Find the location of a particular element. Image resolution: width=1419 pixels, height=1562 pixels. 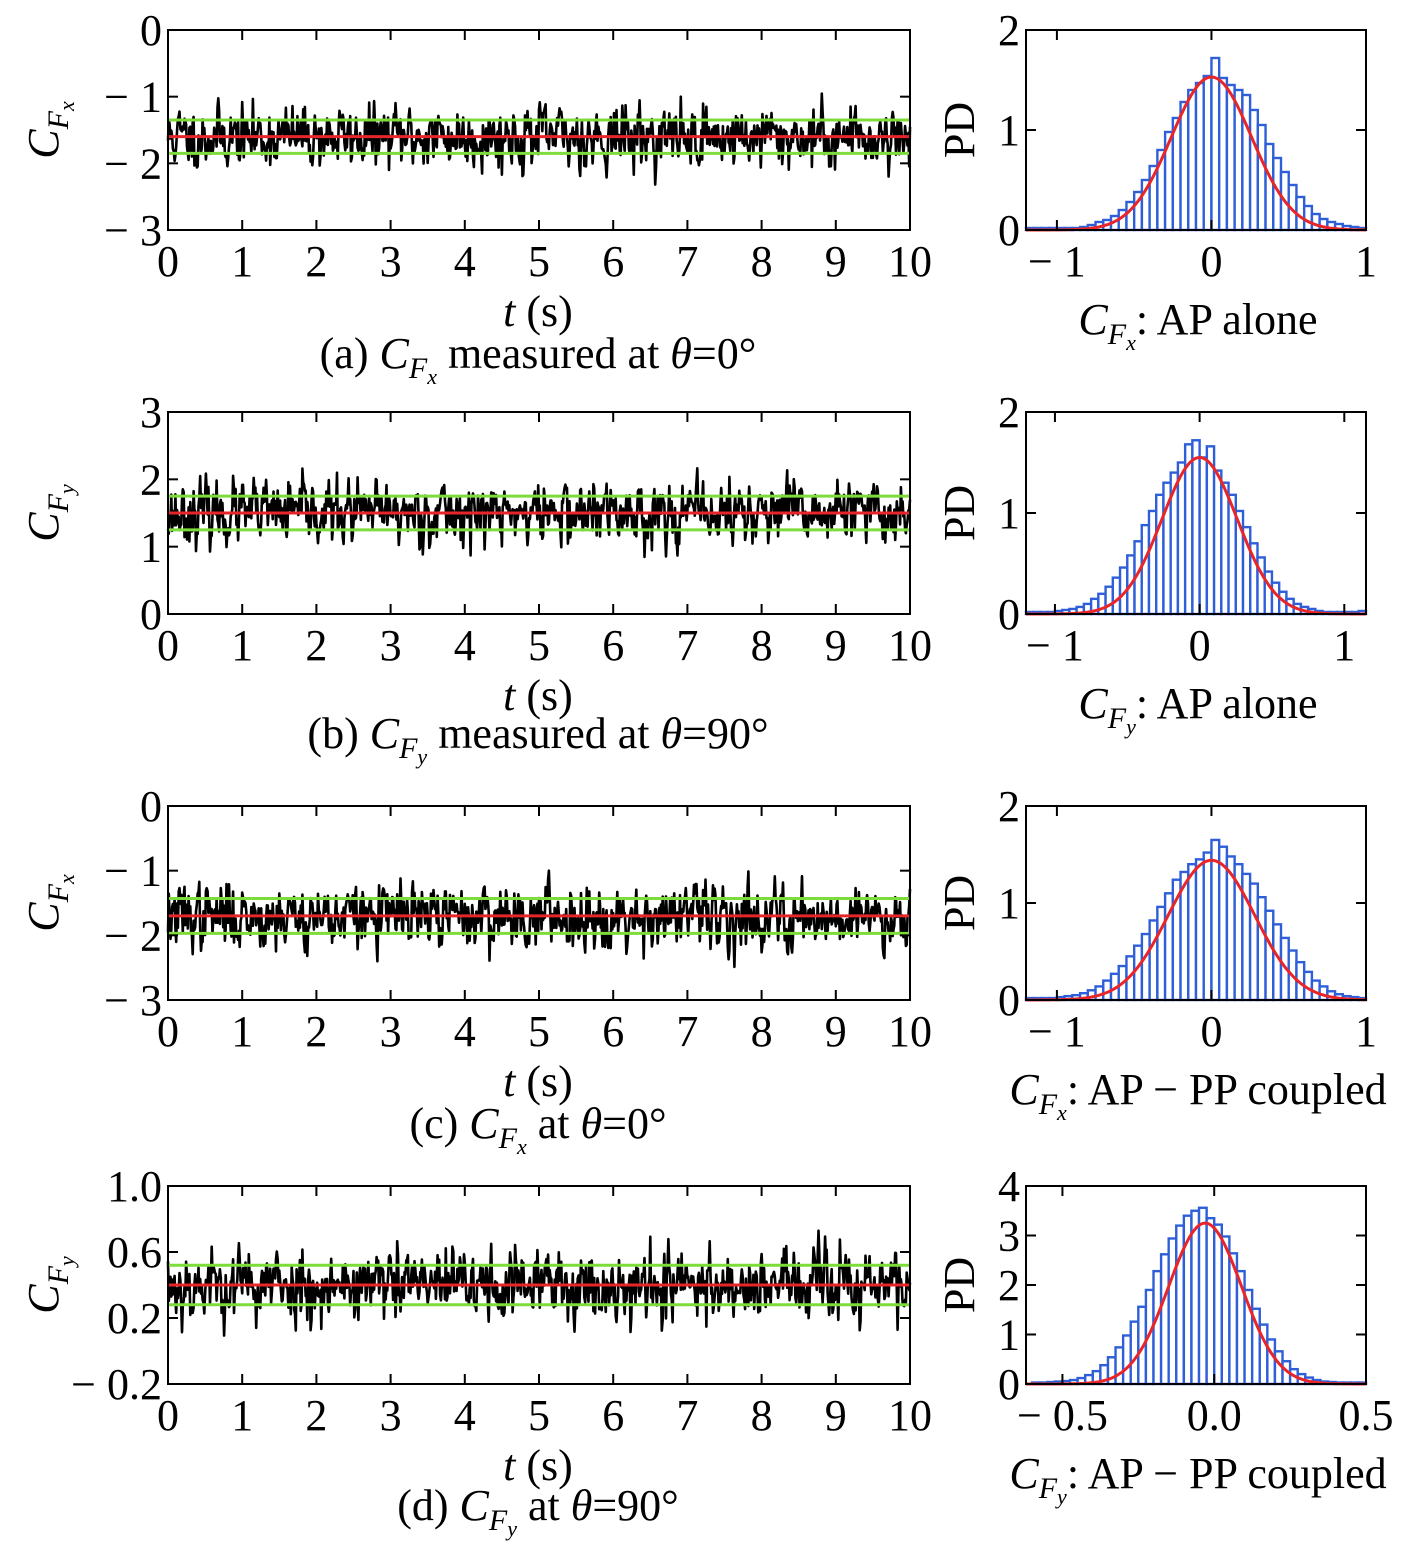

y-tick-label: − 2 is located at coordinates (133, 935).